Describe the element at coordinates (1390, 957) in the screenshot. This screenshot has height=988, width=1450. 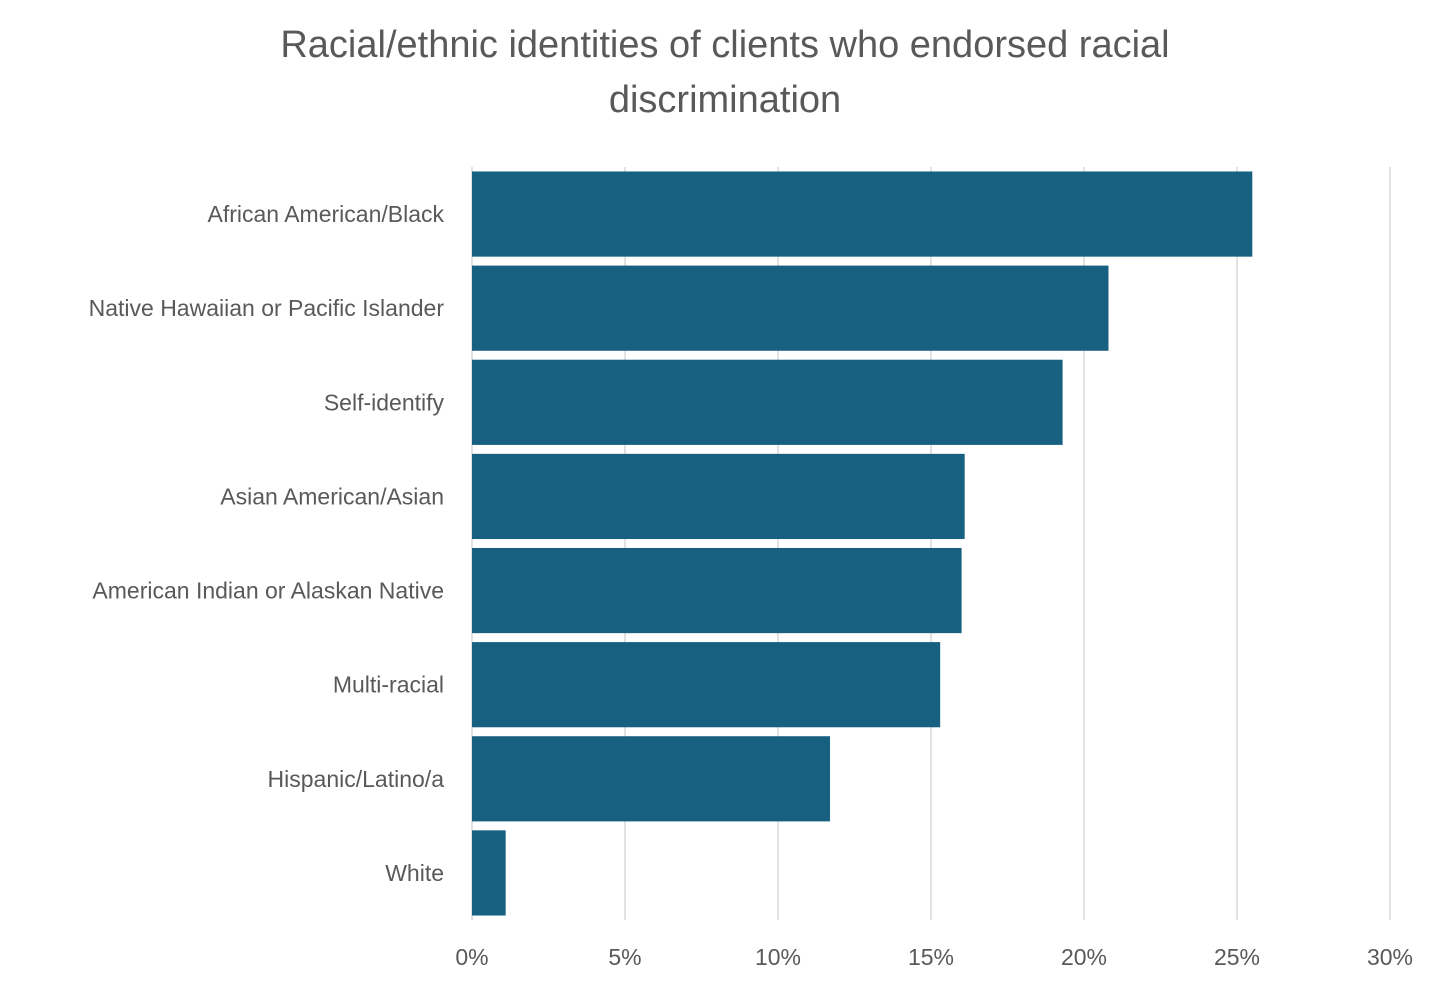
I see `x-tick-label: 30%` at that location.